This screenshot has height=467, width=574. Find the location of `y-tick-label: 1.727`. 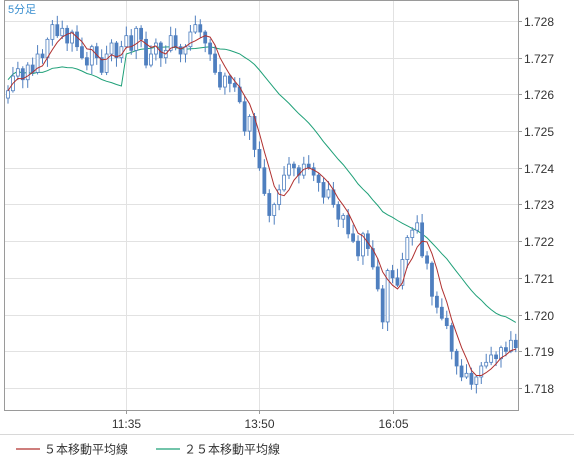

y-tick-label: 1.727 is located at coordinates (539, 59).